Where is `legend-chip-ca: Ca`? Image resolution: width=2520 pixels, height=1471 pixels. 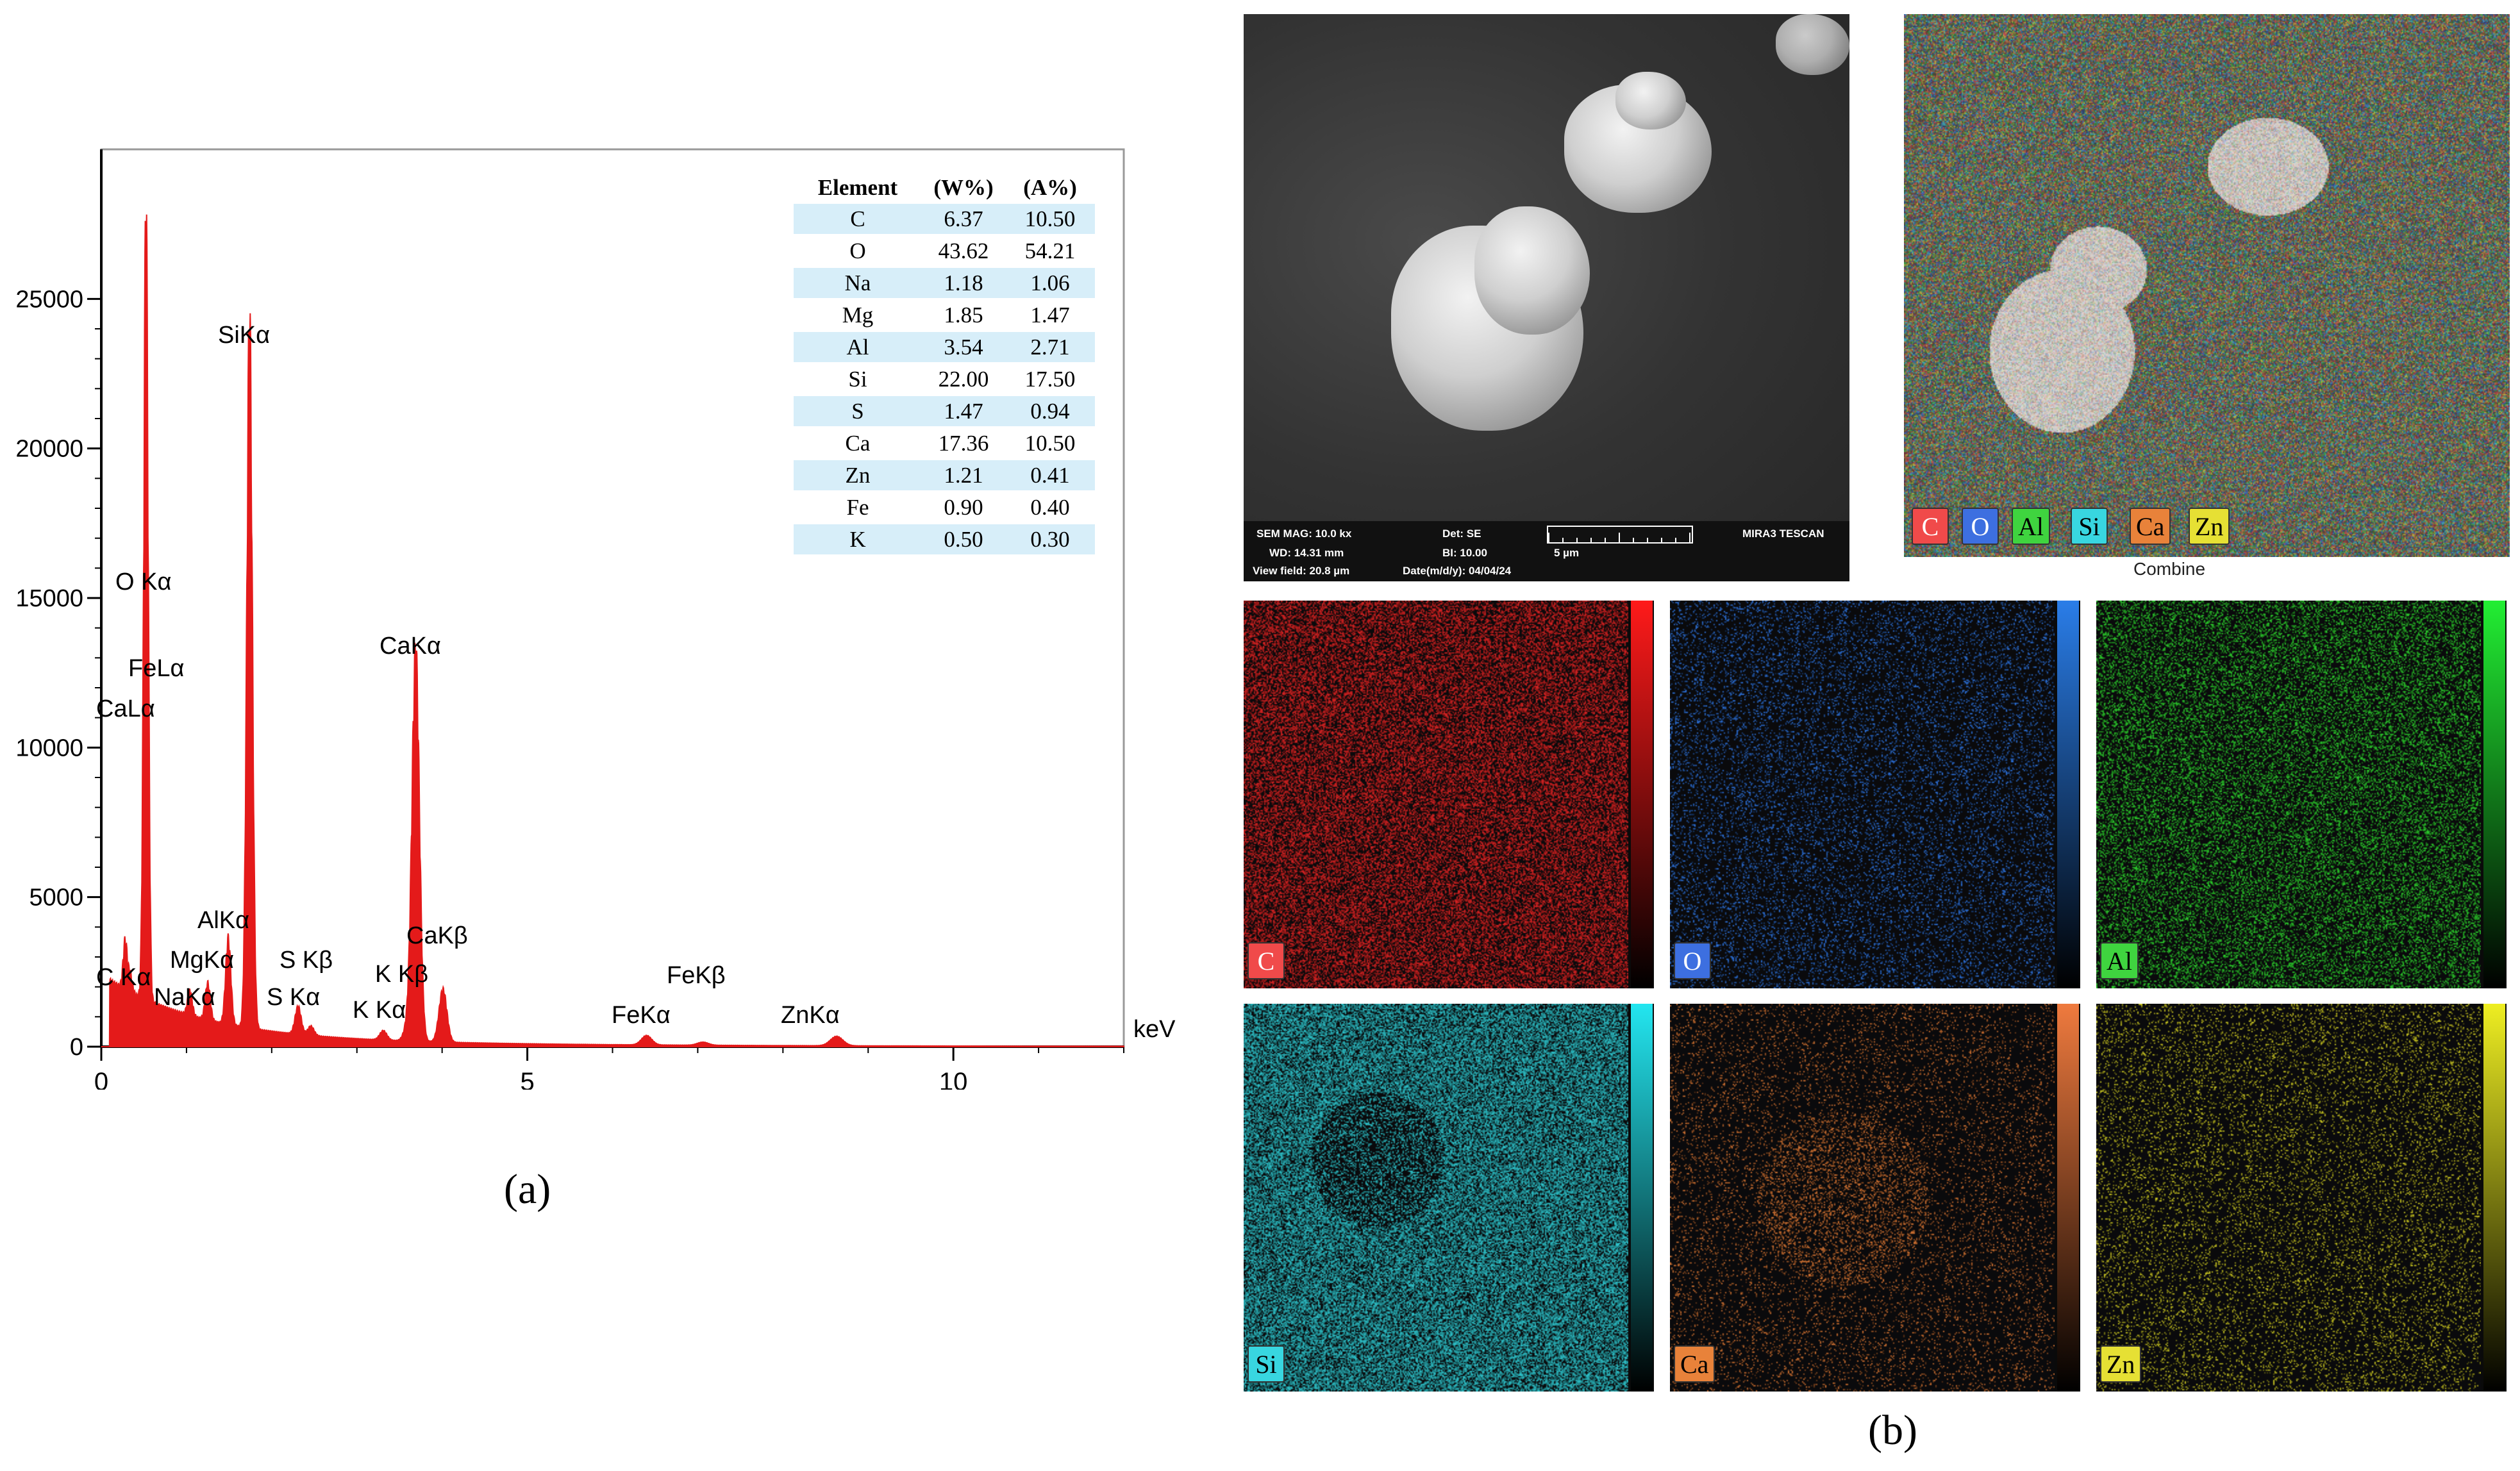
legend-chip-ca: Ca is located at coordinates (2150, 526).